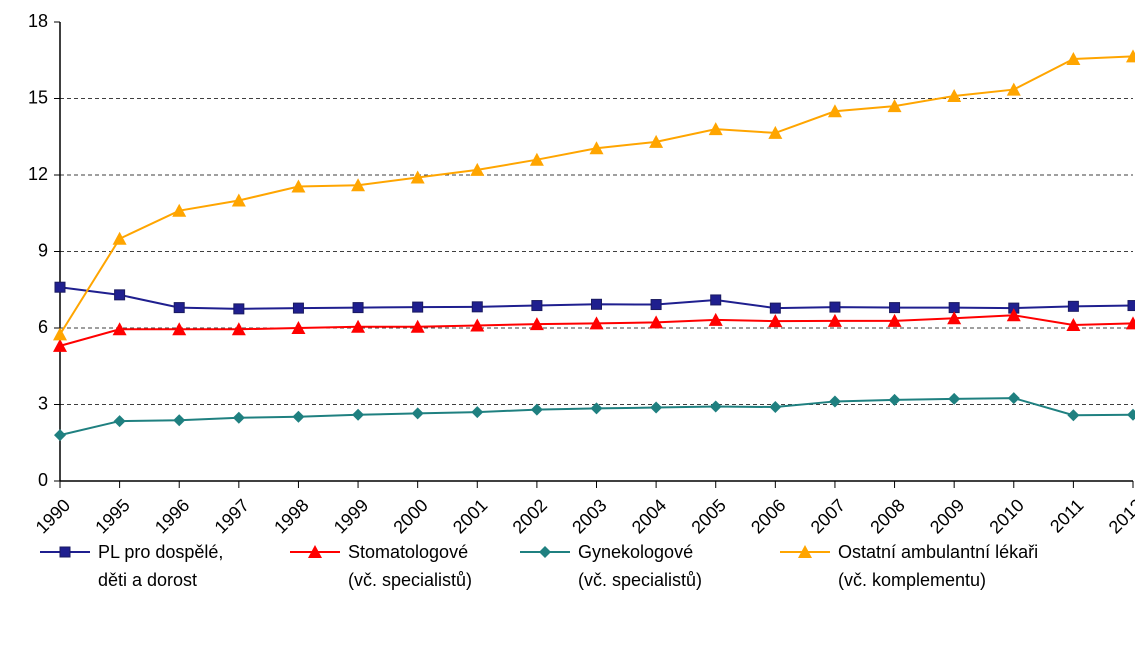 The width and height of the screenshot is (1135, 658). Describe the element at coordinates (38, 21) in the screenshot. I see `y-tick-label: 18` at that location.